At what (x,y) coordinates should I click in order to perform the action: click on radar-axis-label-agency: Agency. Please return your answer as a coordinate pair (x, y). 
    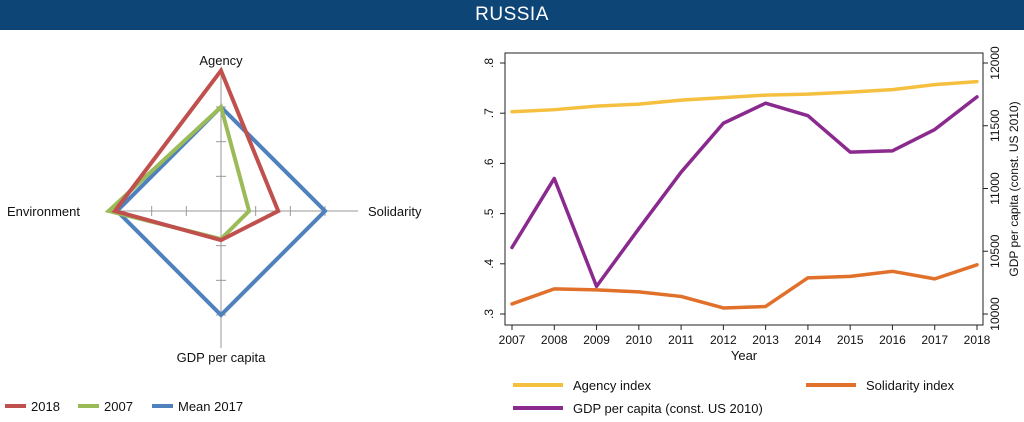
    Looking at the image, I should click on (221, 60).